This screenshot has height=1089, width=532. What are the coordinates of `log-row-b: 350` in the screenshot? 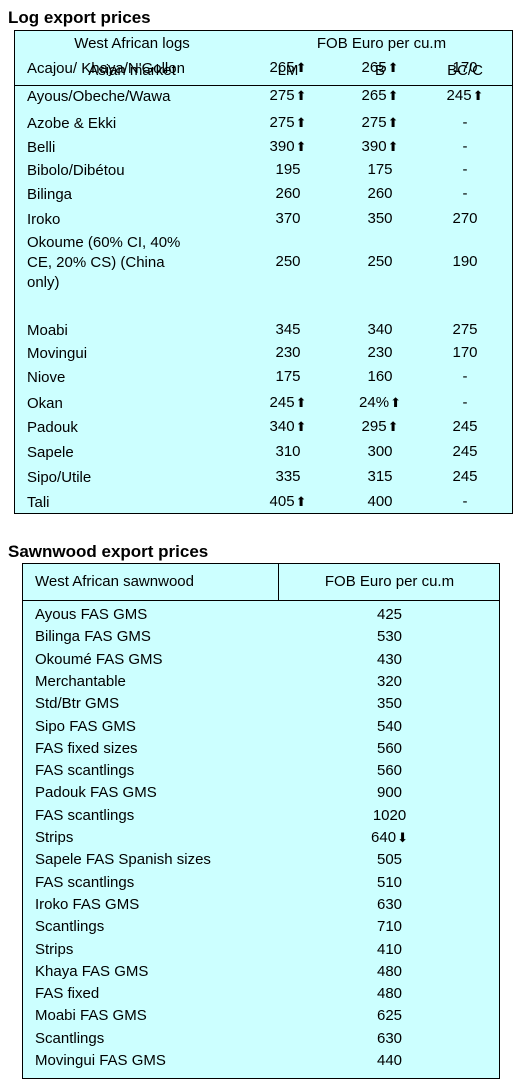 It's located at (380, 219).